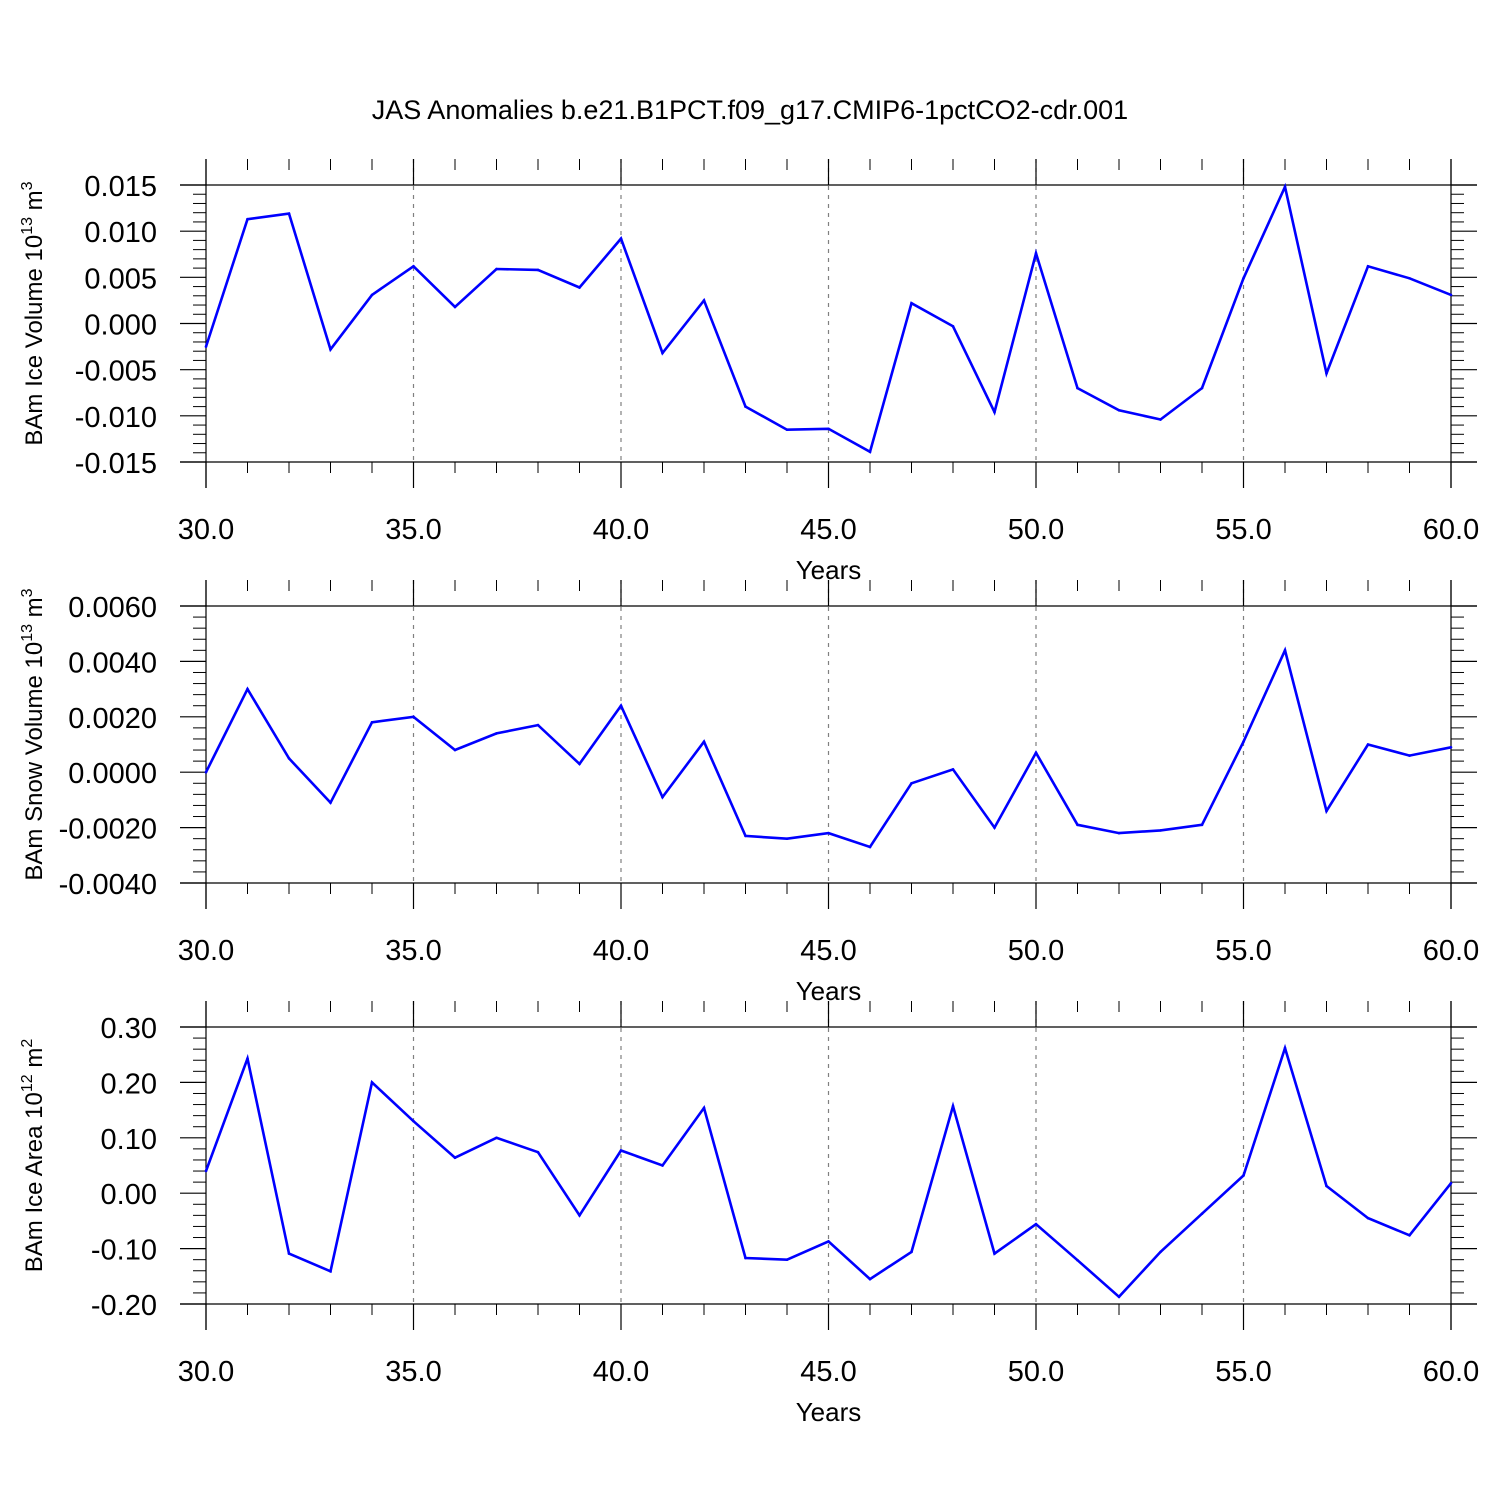 Image resolution: width=1500 pixels, height=1505 pixels. Describe the element at coordinates (124, 1251) in the screenshot. I see `y-tick-label: -0.10` at that location.